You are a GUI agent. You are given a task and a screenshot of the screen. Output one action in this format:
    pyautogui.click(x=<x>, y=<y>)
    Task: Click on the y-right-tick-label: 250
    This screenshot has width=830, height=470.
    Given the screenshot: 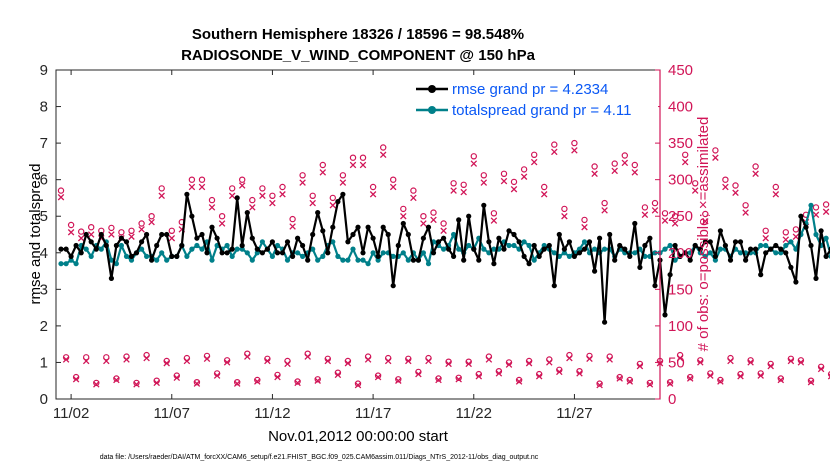 What is the action you would take?
    pyautogui.click(x=680, y=216)
    